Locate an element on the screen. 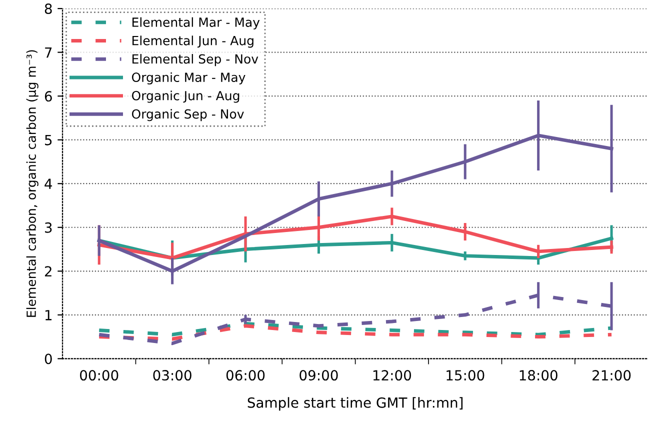 This screenshot has height=427, width=658. y-tick-label: 0 is located at coordinates (48, 359).